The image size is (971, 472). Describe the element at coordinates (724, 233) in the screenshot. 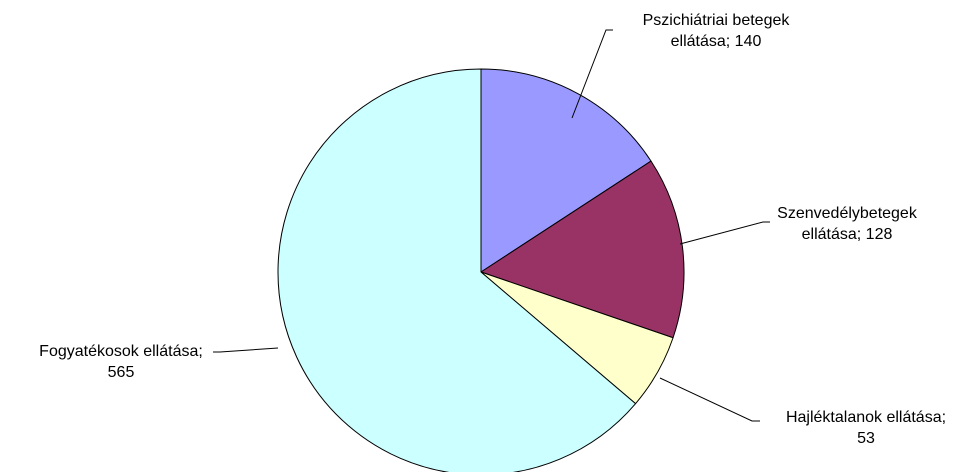

I see `leader-line-szenvedelybetegek-ellatasa` at that location.